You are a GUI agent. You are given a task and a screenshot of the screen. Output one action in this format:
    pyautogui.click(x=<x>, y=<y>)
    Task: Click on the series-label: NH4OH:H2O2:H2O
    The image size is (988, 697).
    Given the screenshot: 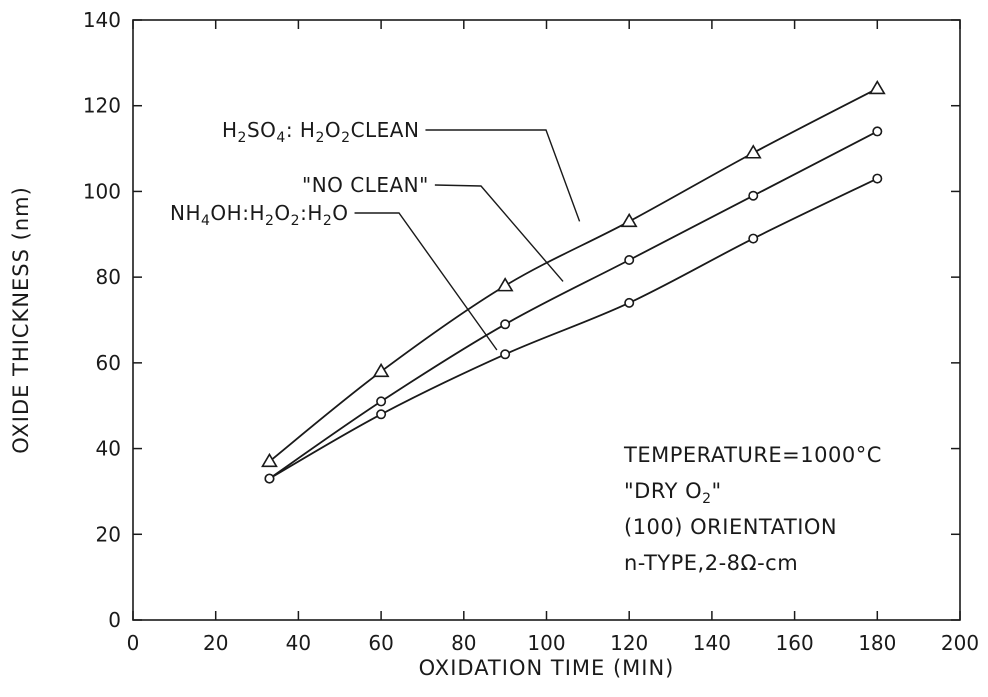 What is the action you would take?
    pyautogui.click(x=259, y=215)
    